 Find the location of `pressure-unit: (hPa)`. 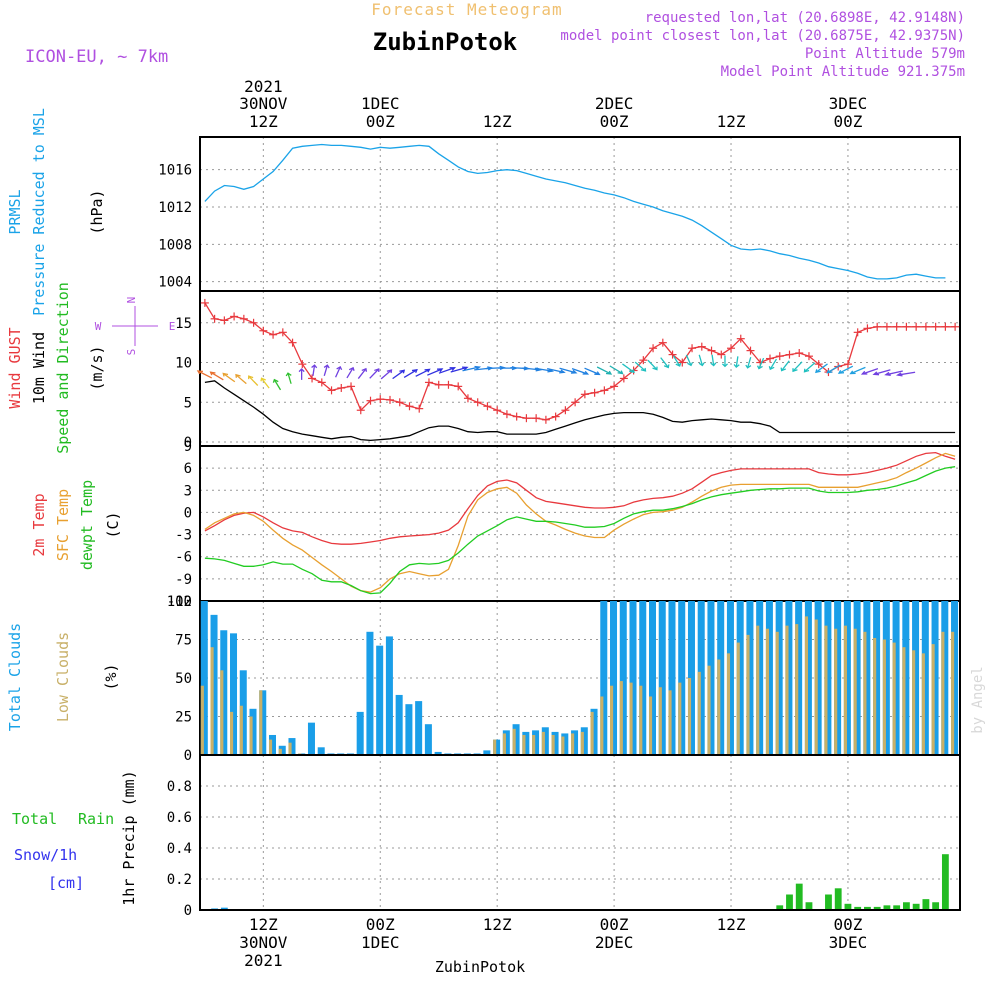

pressure-unit: (hPa) is located at coordinates (97, 211).